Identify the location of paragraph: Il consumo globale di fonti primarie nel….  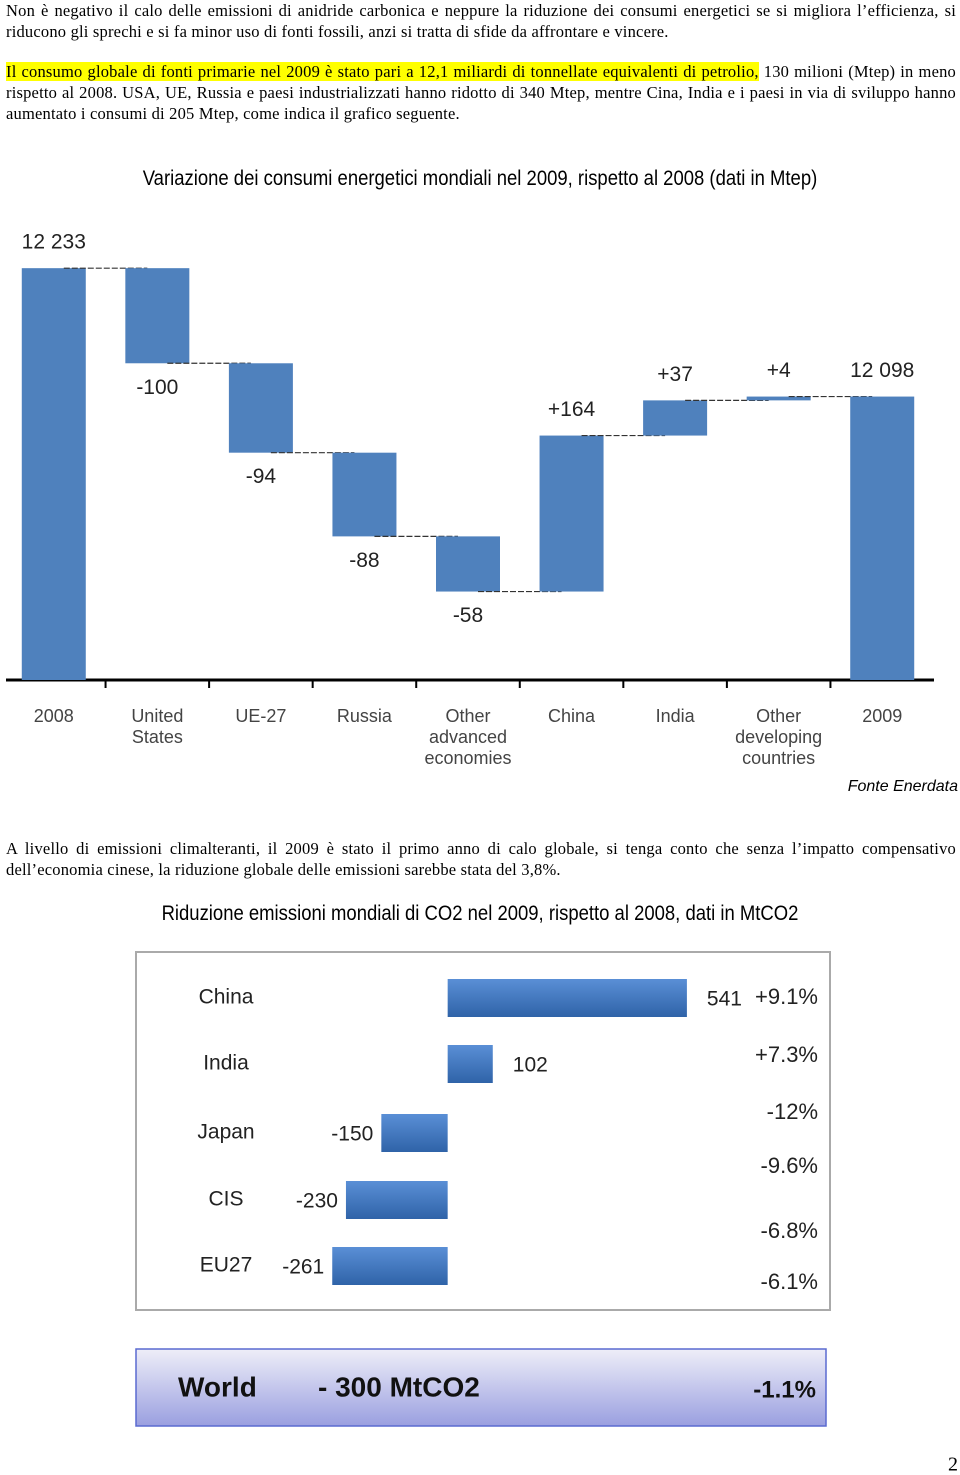
(481, 92).